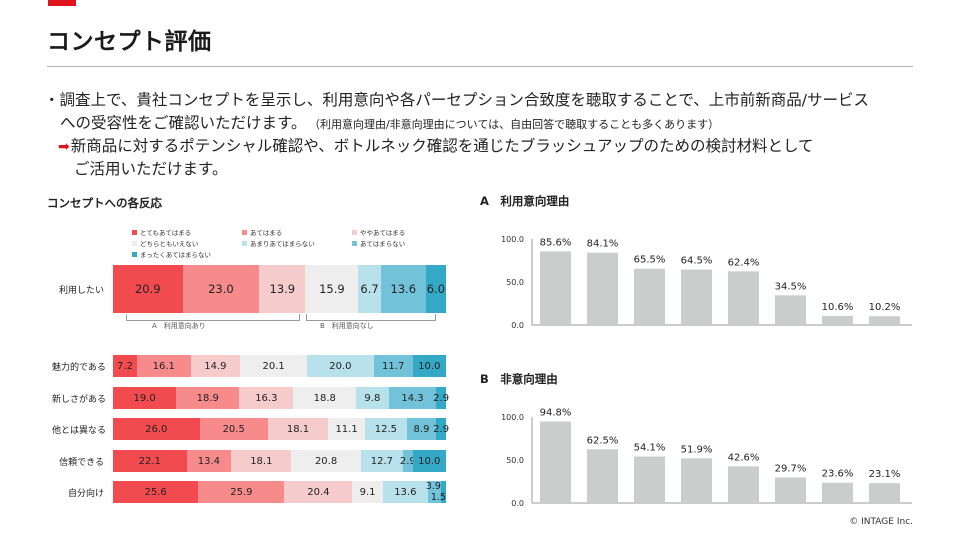 Image resolution: width=960 pixels, height=540 pixels. What do you see at coordinates (517, 503) in the screenshot?
I see `y-tick-label: 0.0` at bounding box center [517, 503].